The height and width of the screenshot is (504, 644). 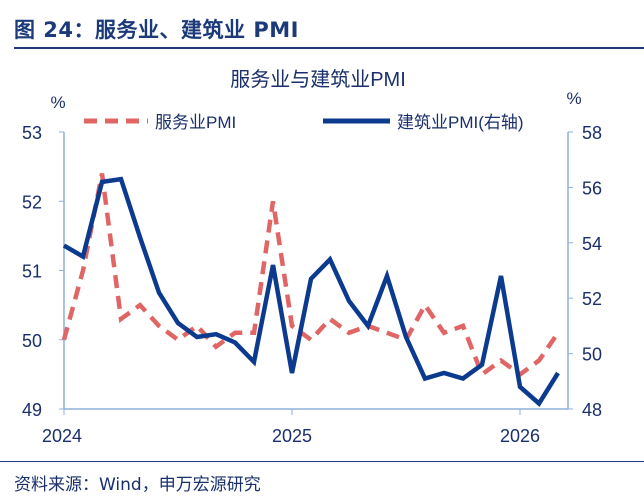 What do you see at coordinates (292, 436) in the screenshot?
I see `x-tick-label: 2025` at bounding box center [292, 436].